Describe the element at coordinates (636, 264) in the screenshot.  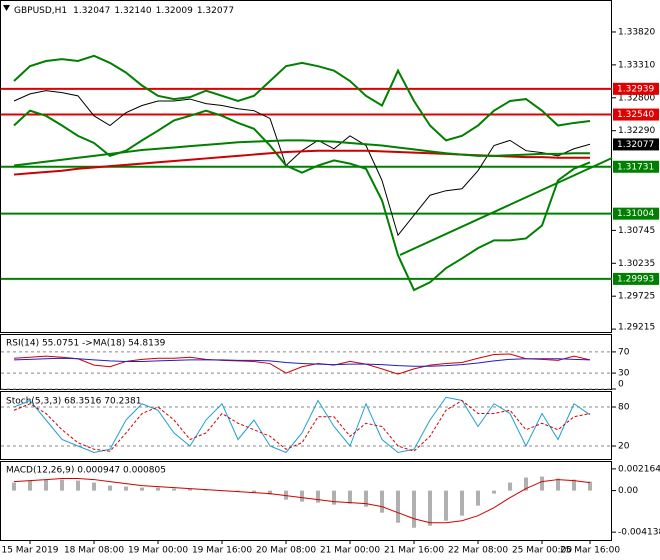
I see `y-tick-label: 1.30235` at that location.